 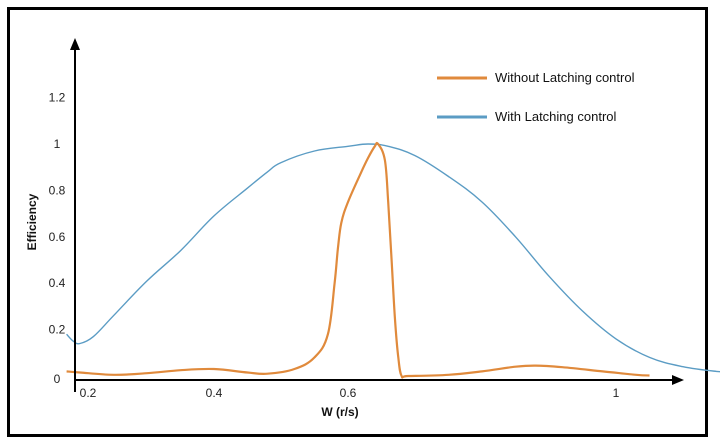 What do you see at coordinates (678, 380) in the screenshot?
I see `x-axis-arrowhead` at bounding box center [678, 380].